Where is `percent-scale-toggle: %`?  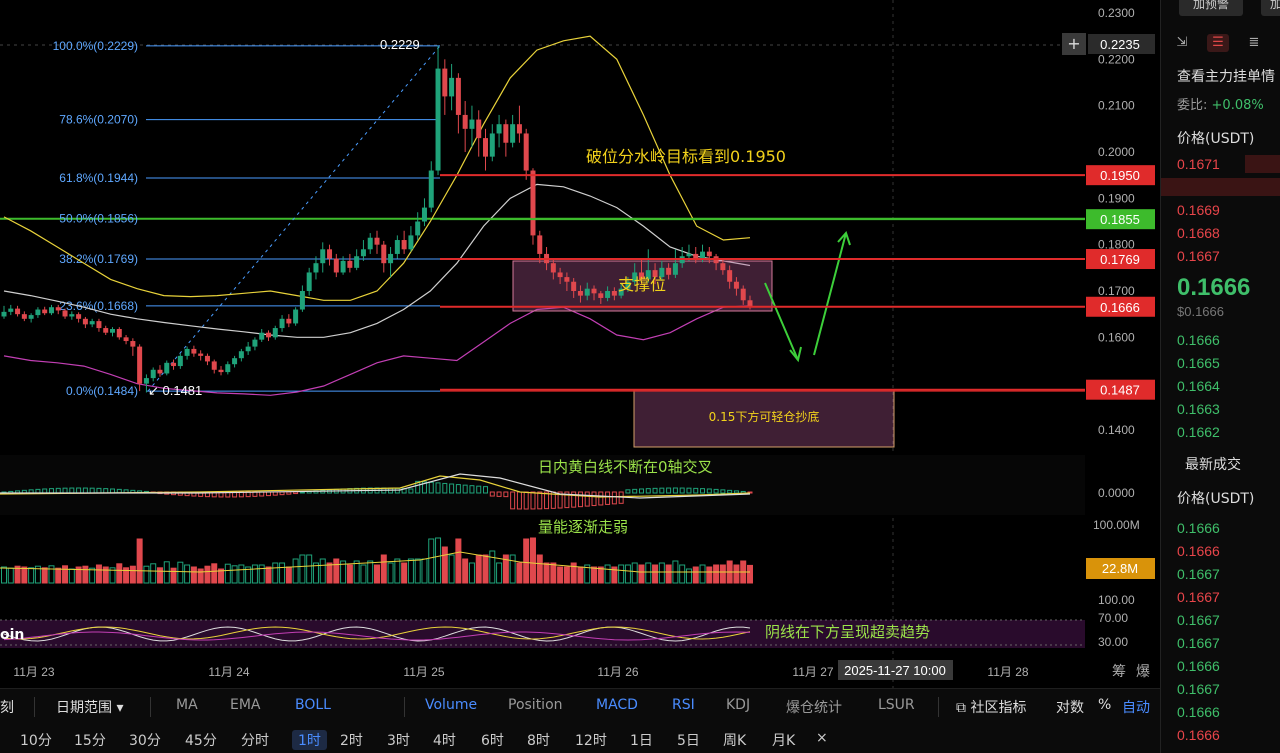
percent-scale-toggle: % is located at coordinates (1105, 705).